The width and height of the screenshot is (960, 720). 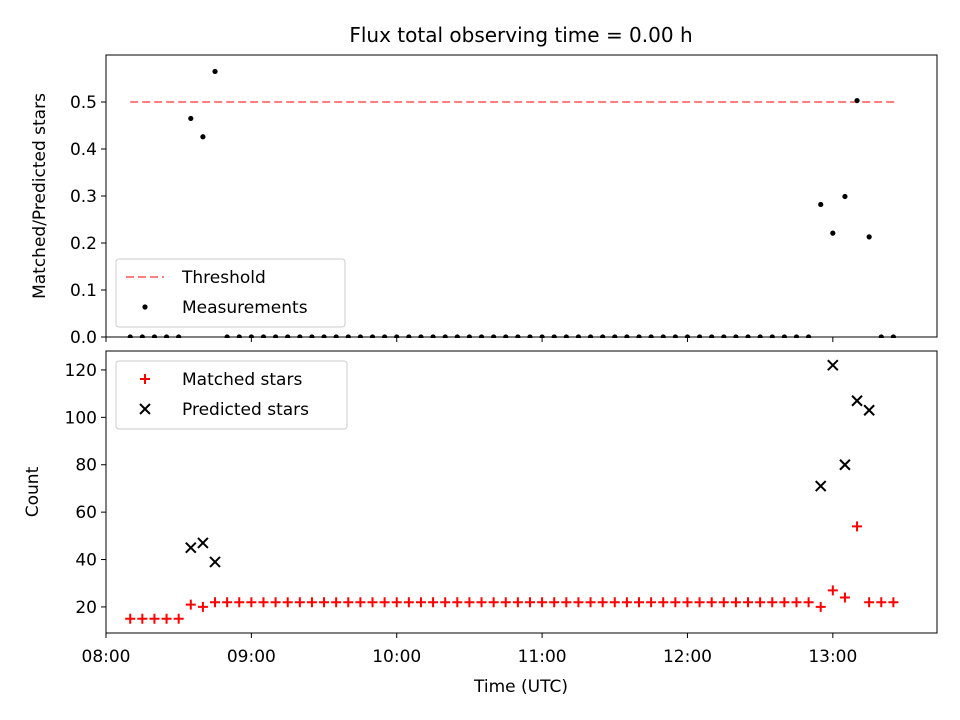 I want to click on y-tick-label: 80, so click(x=86, y=466).